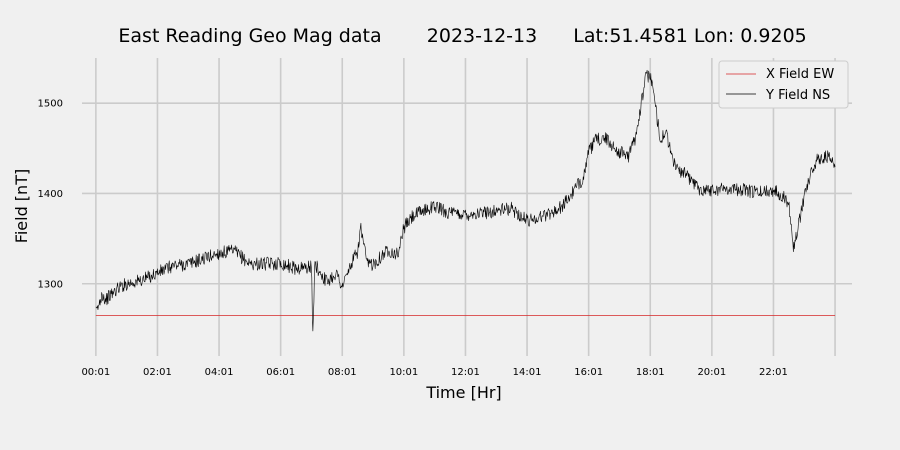 This screenshot has height=450, width=900. I want to click on x-tick-label: 20:01, so click(711, 372).